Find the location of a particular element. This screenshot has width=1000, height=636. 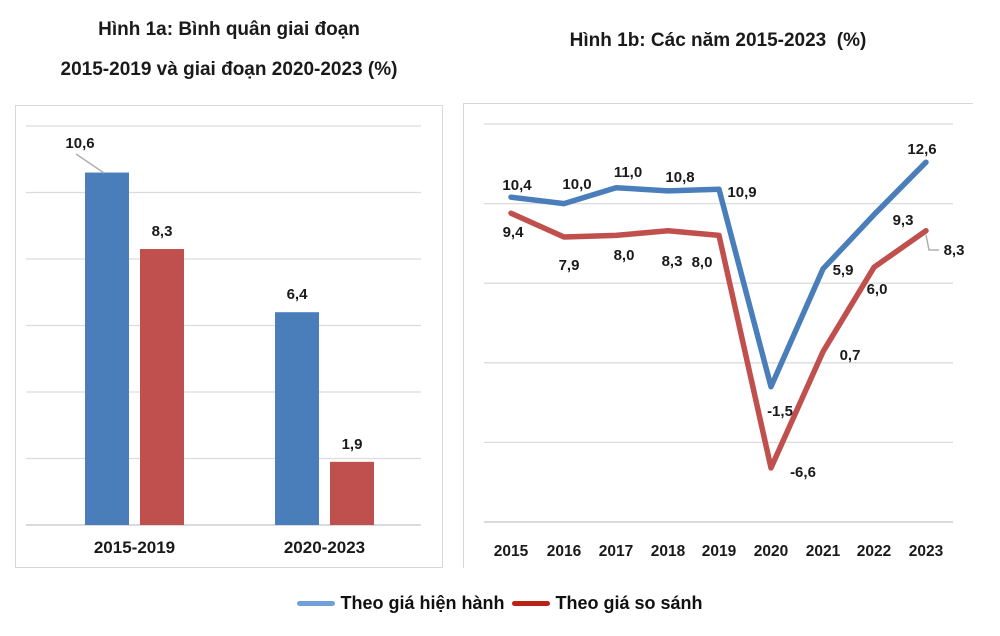

svg-text: 2015-2019 is located at coordinates (134, 547).